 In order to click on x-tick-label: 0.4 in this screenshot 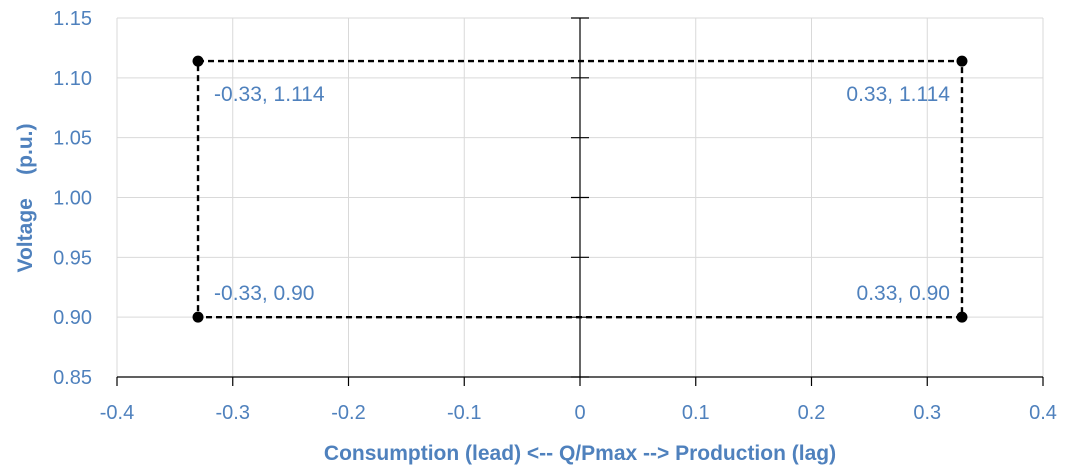, I will do `click(1043, 413)`.